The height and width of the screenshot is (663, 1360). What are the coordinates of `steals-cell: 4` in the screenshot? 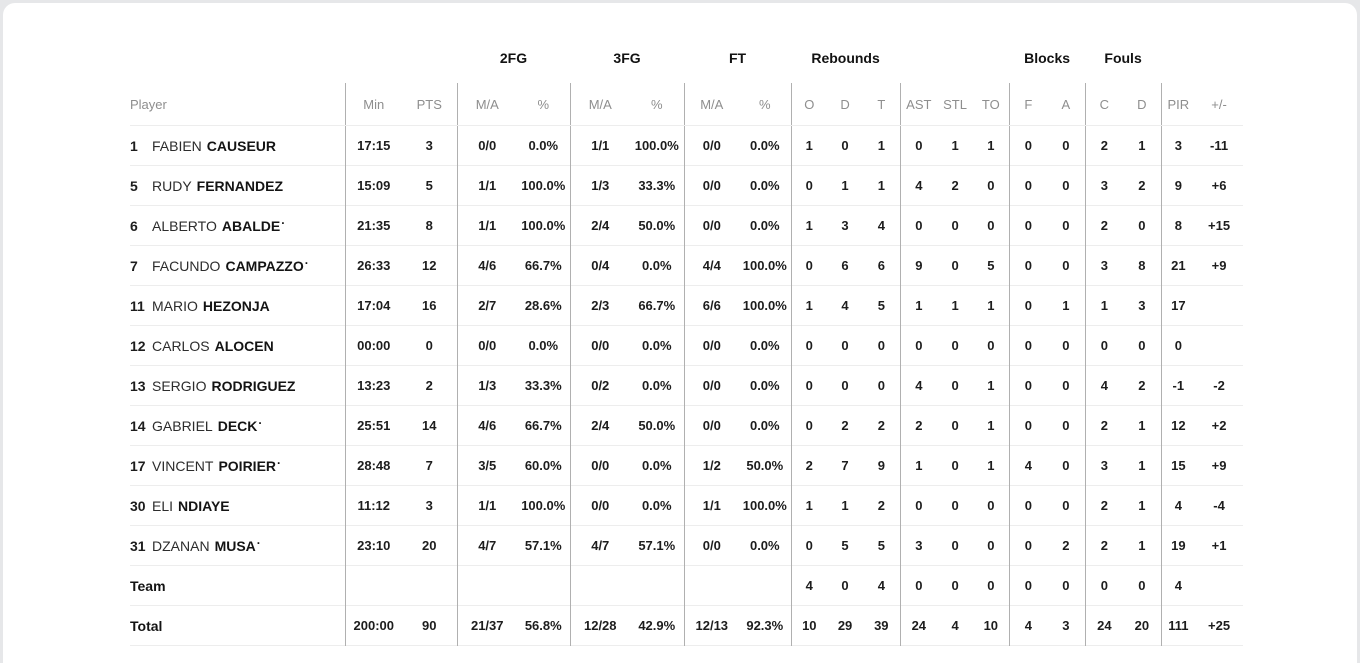 It's located at (955, 625).